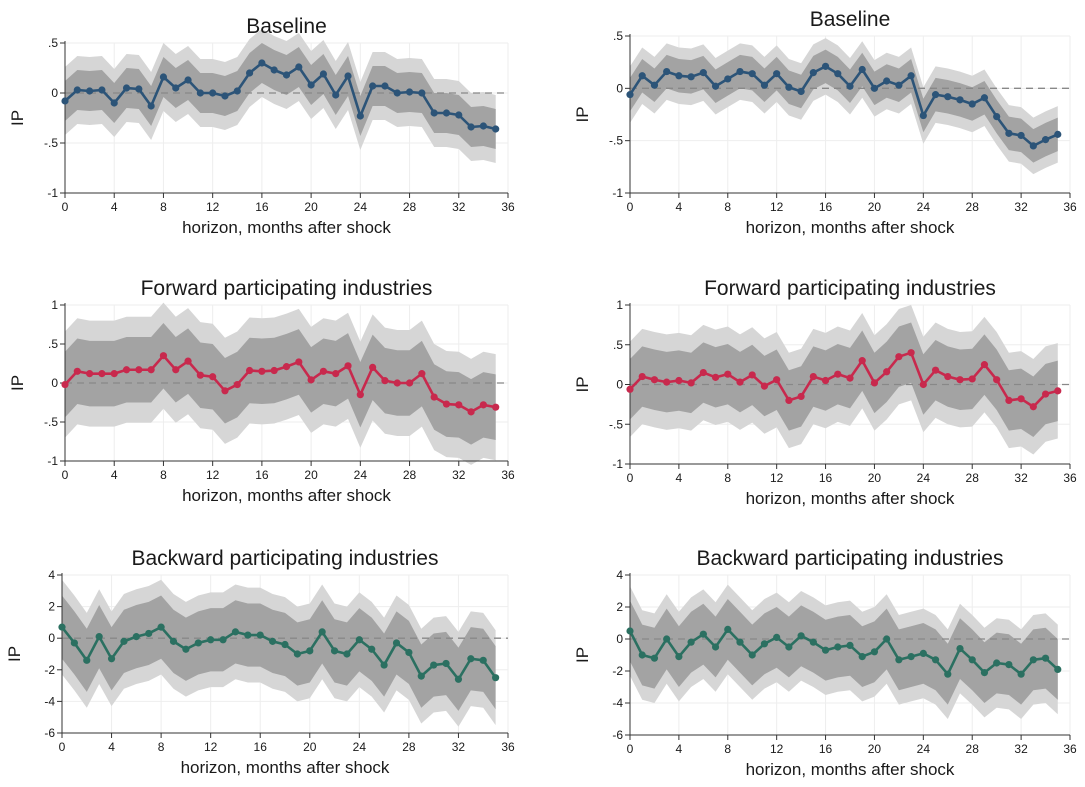 The height and width of the screenshot is (787, 1085). I want to click on x-tick-label: 0, so click(65, 207).